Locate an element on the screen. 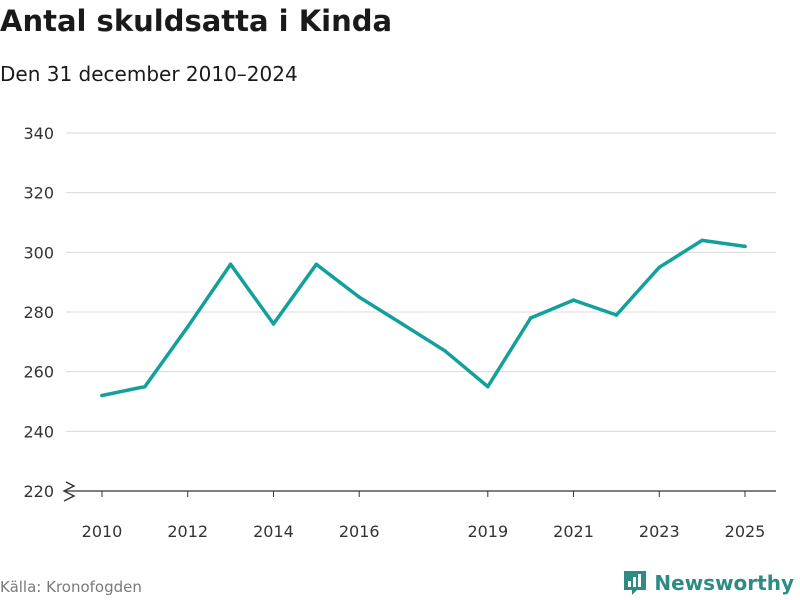  y-tick-label: 320 is located at coordinates (38, 193).